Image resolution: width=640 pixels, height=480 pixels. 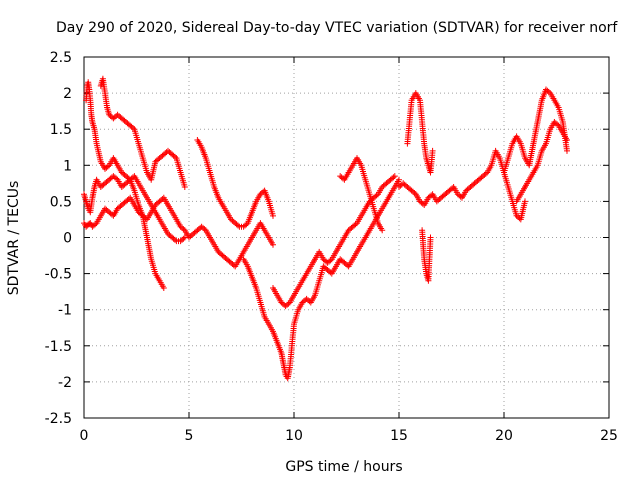 I want to click on x-axis-label: GPS time / hours, so click(x=343, y=467).